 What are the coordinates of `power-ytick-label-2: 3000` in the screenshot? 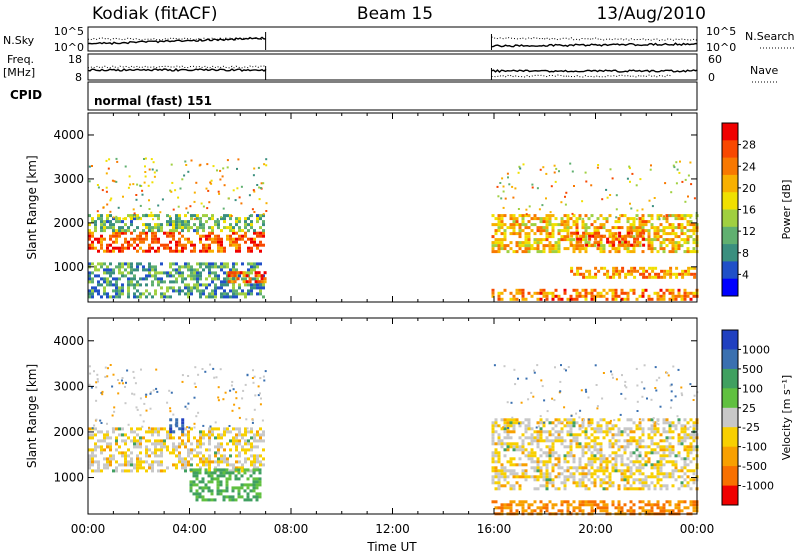 It's located at (68, 179).